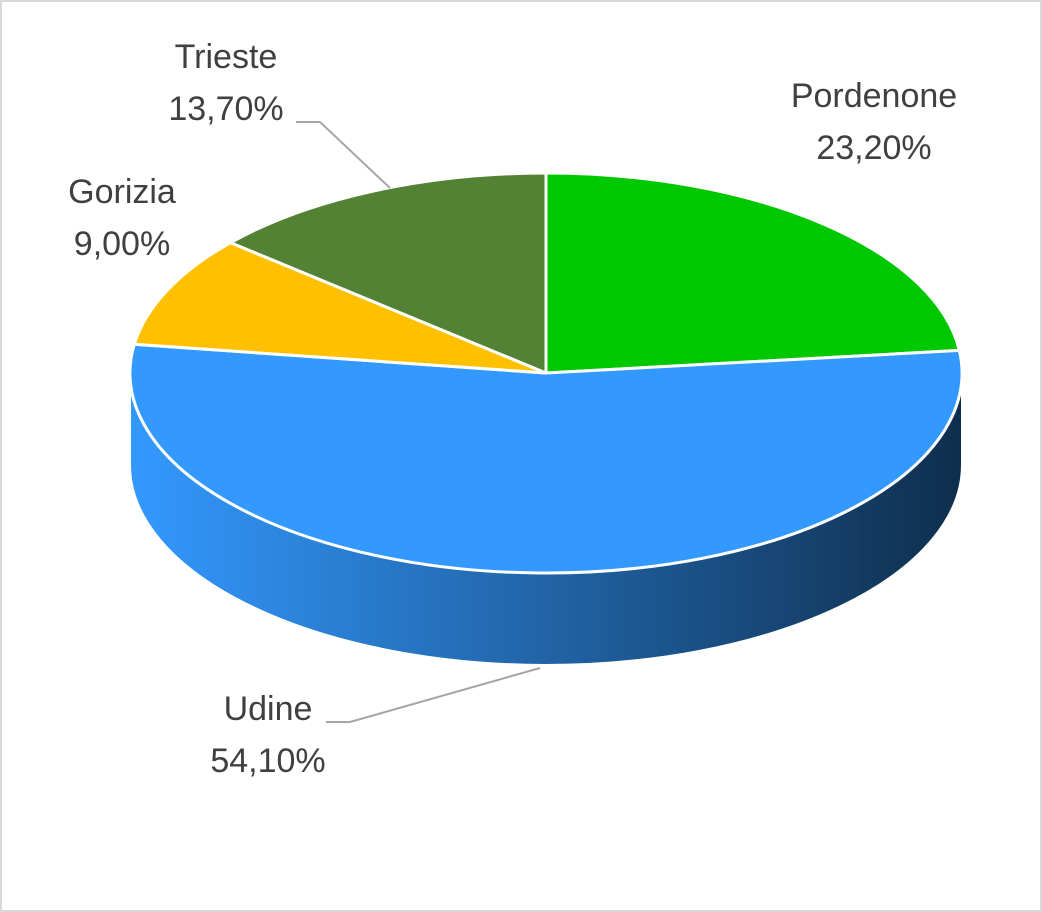  What do you see at coordinates (268, 709) in the screenshot?
I see `category-label: Udine` at bounding box center [268, 709].